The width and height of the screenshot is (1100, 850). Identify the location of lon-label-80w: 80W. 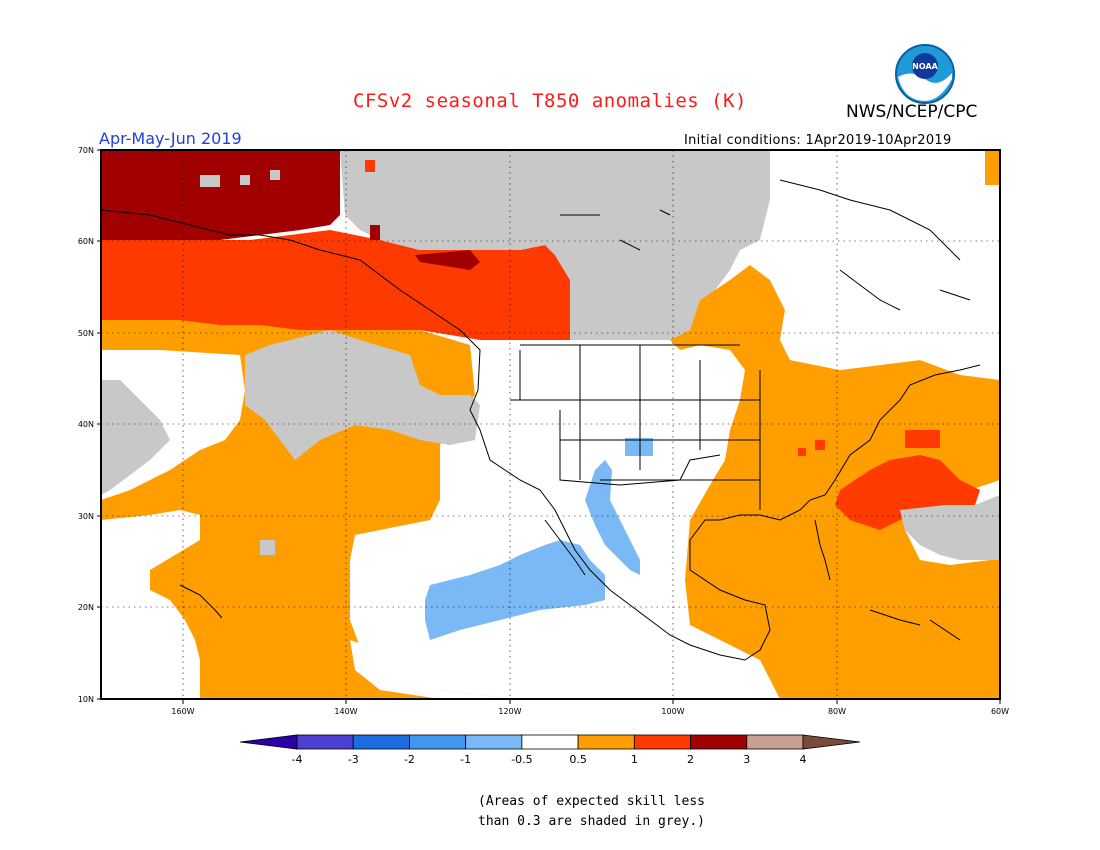
(837, 711).